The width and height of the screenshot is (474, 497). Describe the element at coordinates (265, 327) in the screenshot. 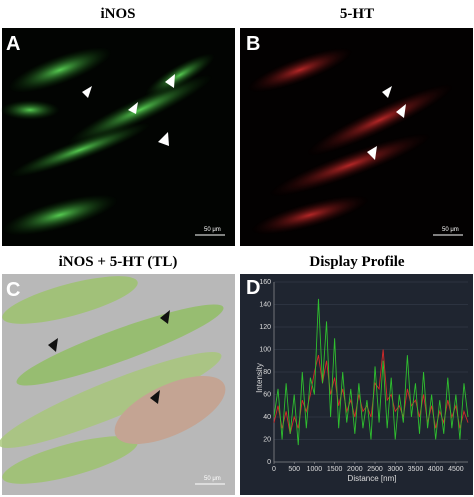

I see `y-tick-label: 120` at that location.